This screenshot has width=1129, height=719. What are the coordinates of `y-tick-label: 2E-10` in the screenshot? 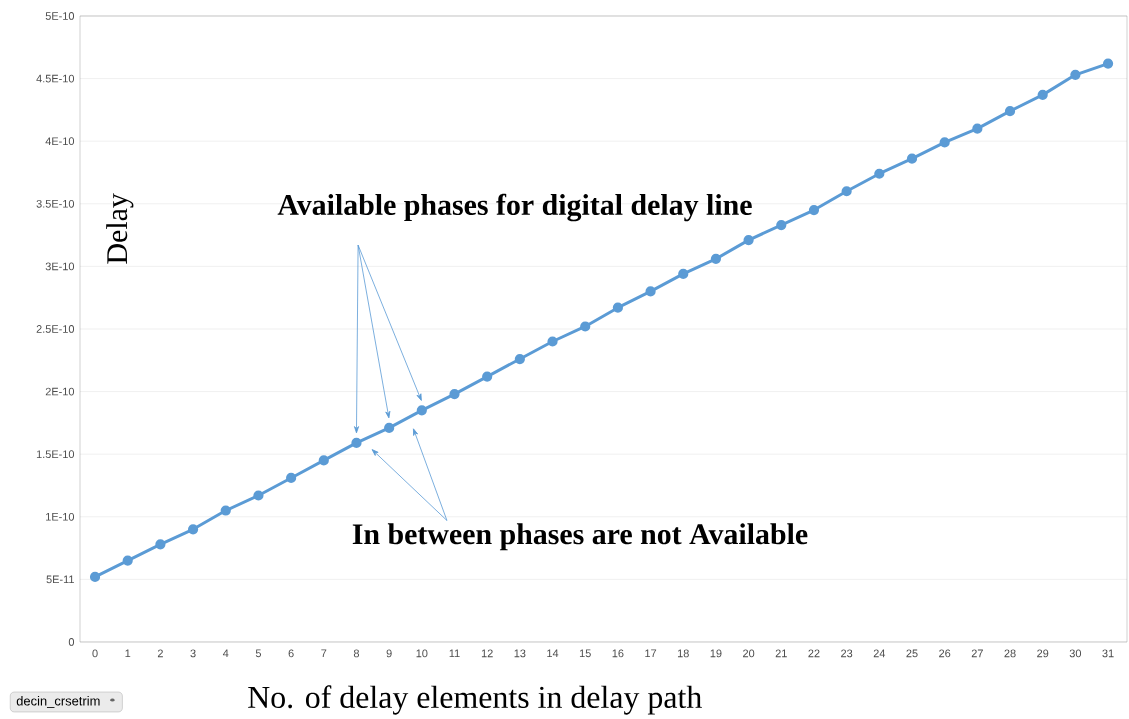 It's located at (60, 391).